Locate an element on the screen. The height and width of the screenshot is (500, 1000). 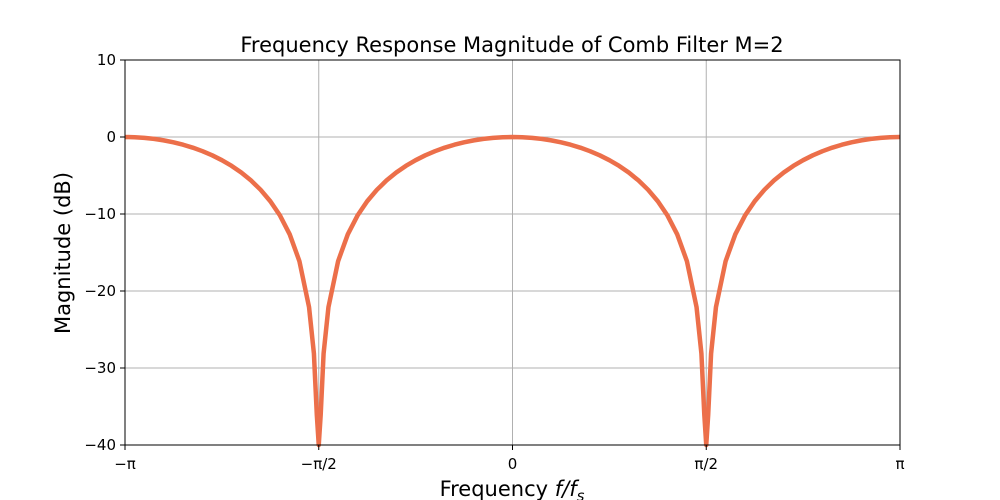
x-tick-label: 0 is located at coordinates (513, 464).